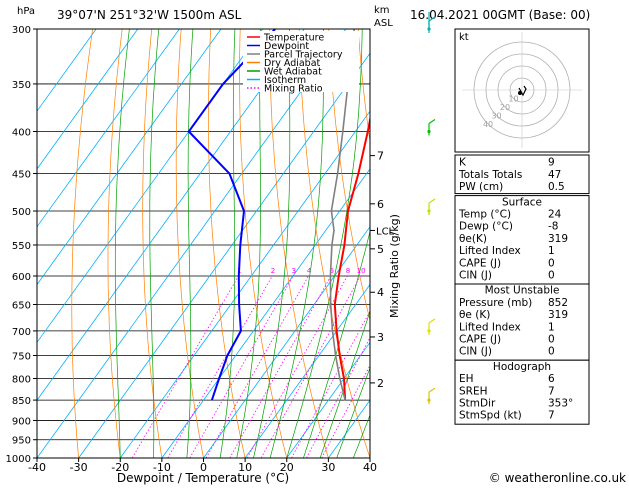  I want to click on footer-credit: © weatheronline.co.uk, so click(557, 478).